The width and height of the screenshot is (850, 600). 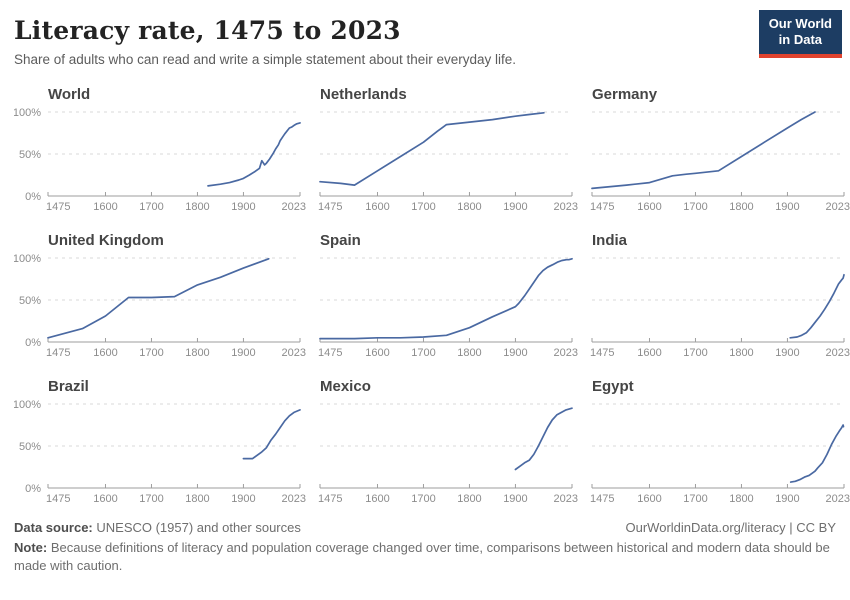 I want to click on owid-logo: Our World in Data, so click(x=800, y=34).